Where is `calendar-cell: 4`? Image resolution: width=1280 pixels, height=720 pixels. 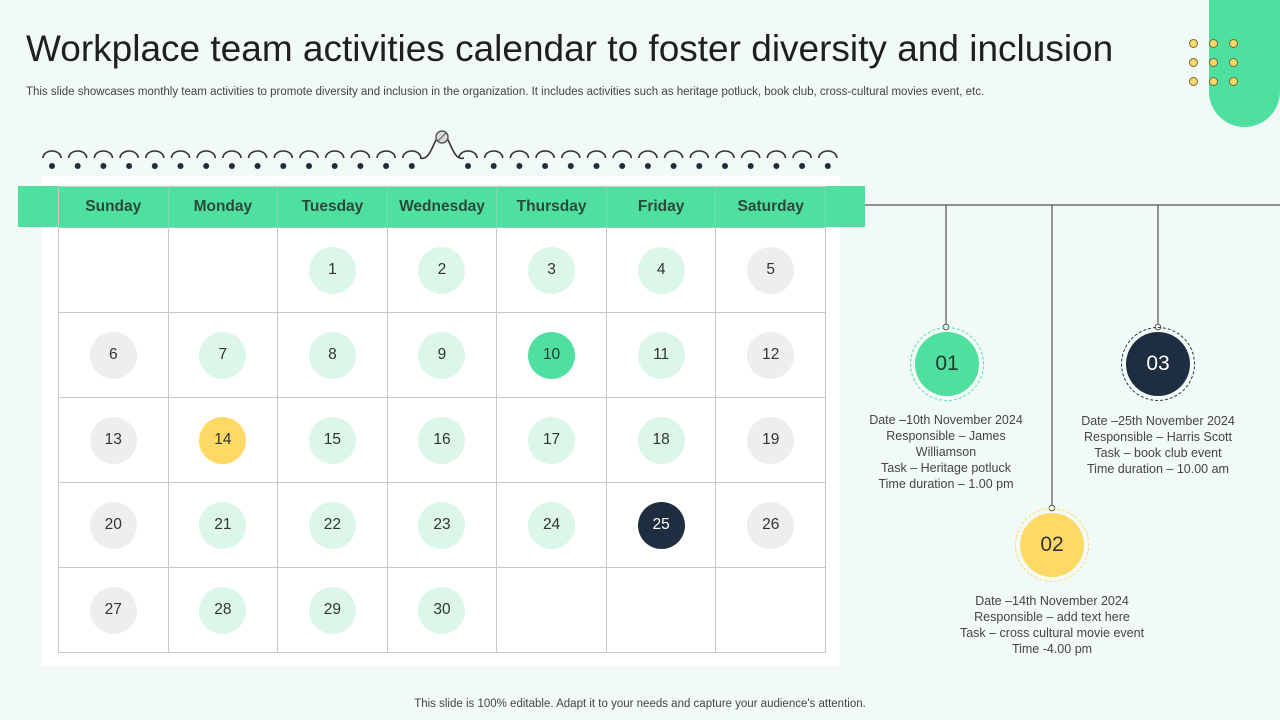
calendar-cell: 4 is located at coordinates (661, 270).